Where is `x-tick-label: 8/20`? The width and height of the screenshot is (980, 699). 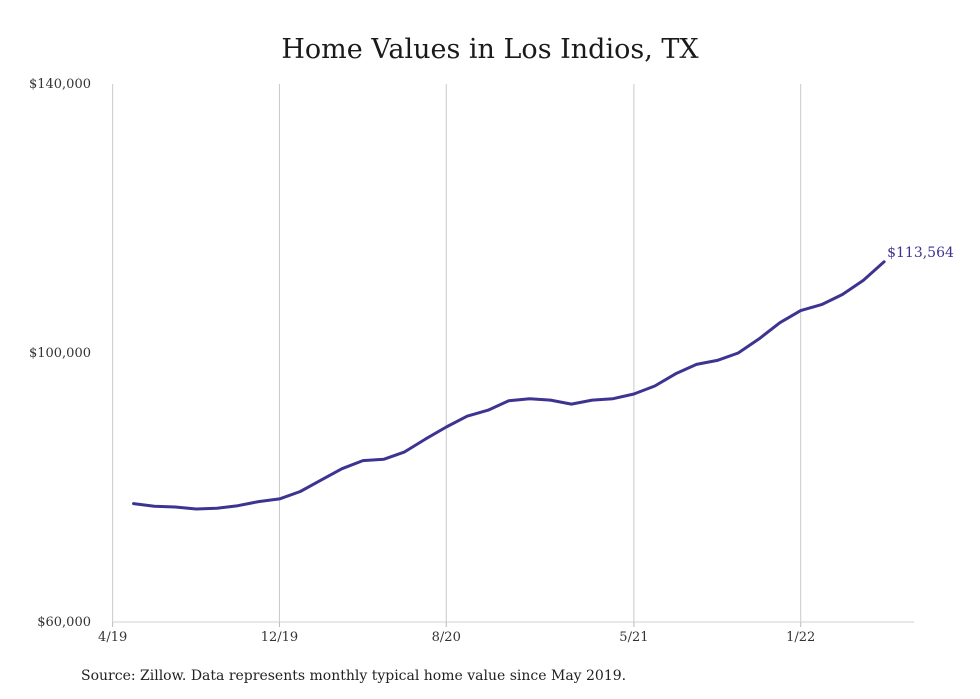
x-tick-label: 8/20 is located at coordinates (446, 637).